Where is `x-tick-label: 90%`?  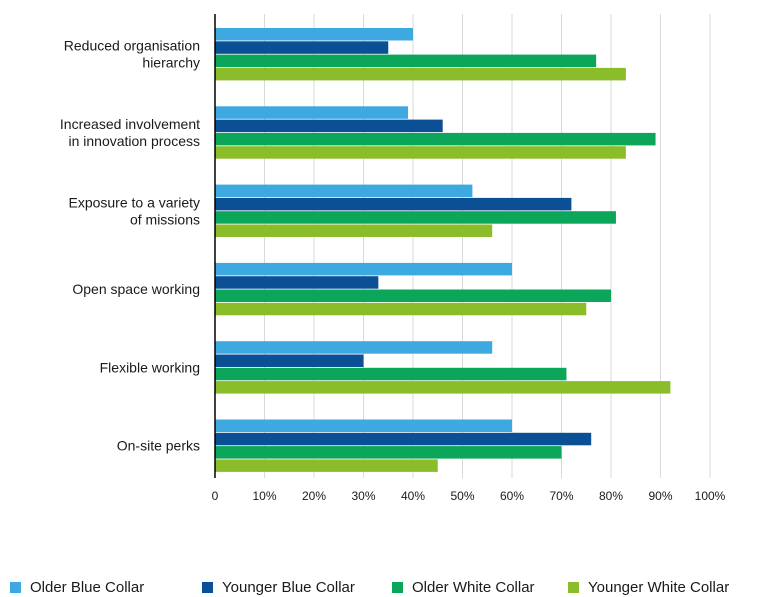
x-tick-label: 90% is located at coordinates (660, 496).